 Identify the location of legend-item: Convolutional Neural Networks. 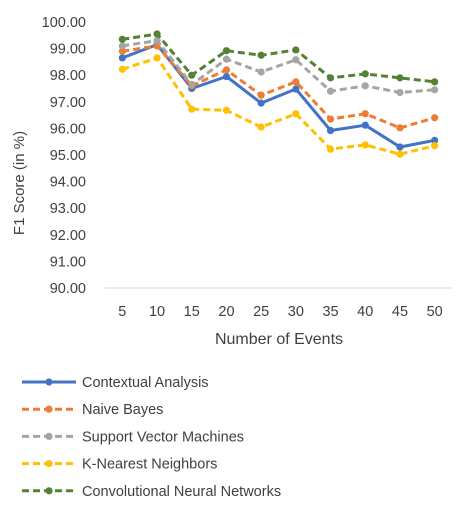
(151, 492).